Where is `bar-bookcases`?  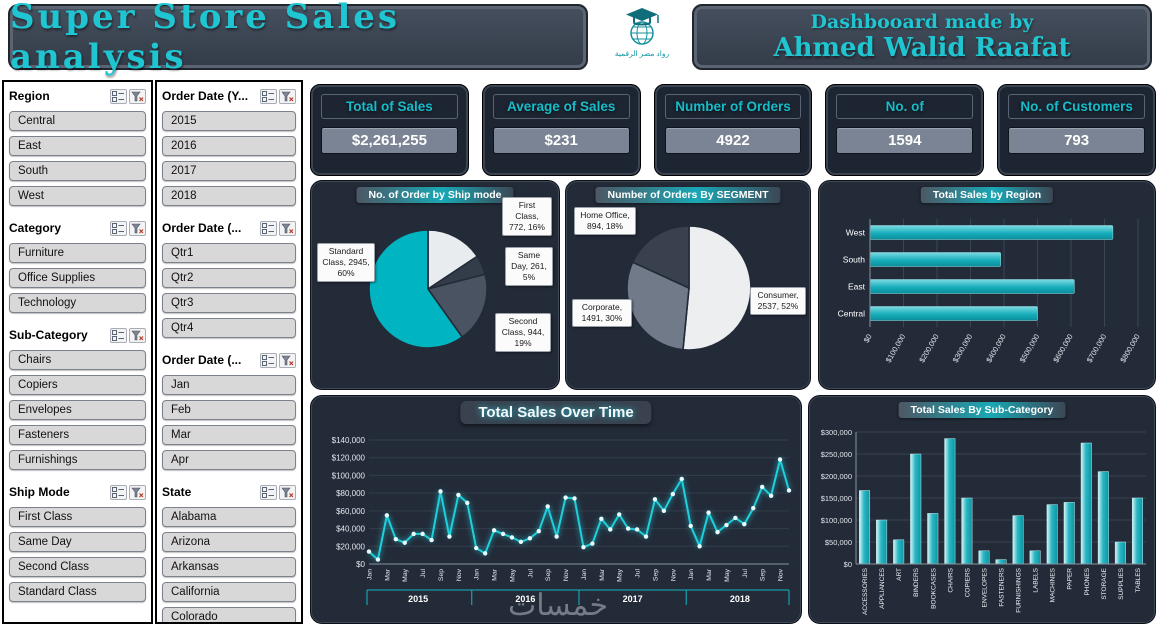 bar-bookcases is located at coordinates (933, 539).